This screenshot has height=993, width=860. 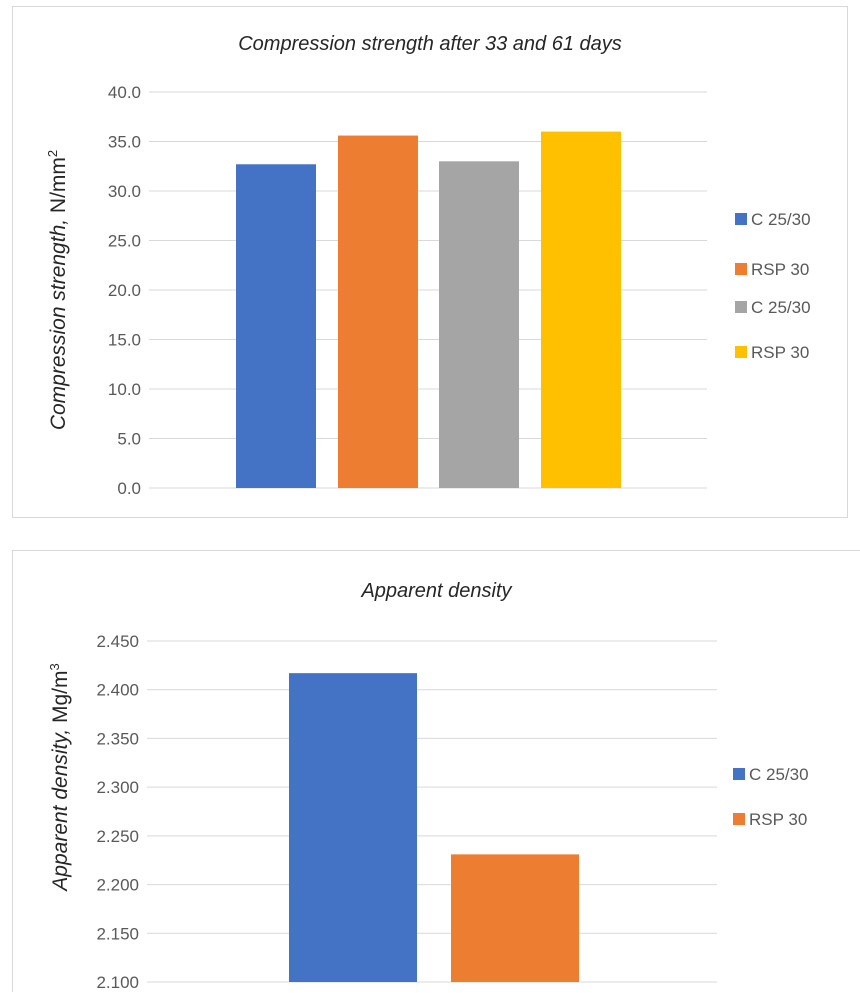 What do you see at coordinates (117, 933) in the screenshot?
I see `y-tick-label: 2.150` at bounding box center [117, 933].